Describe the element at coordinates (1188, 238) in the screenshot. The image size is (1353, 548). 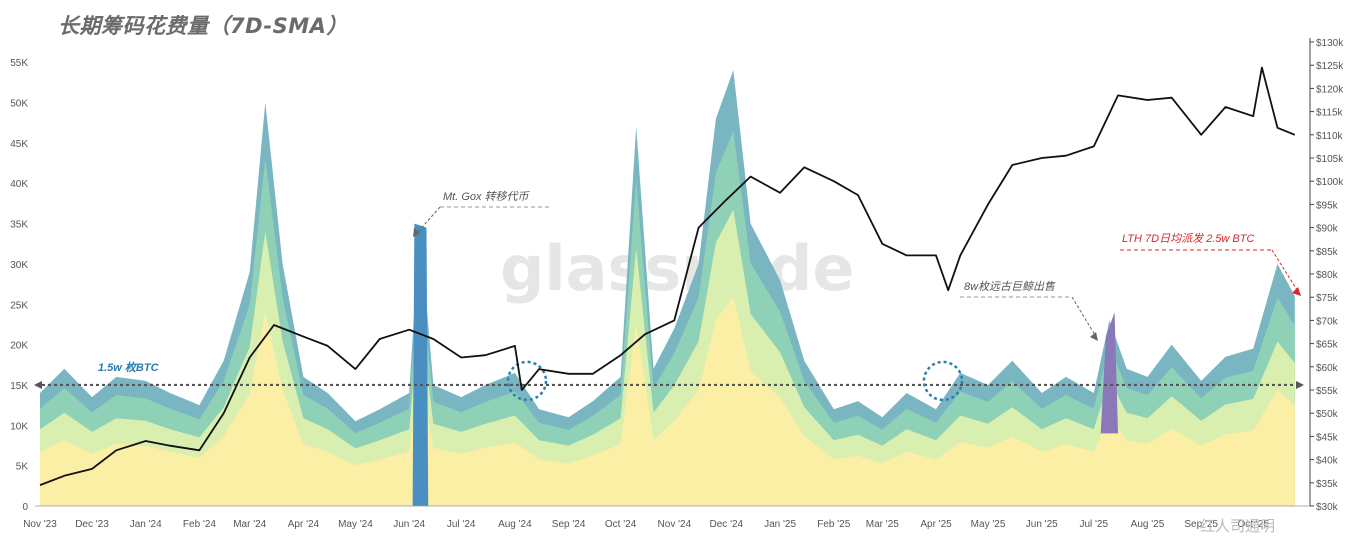
I see `lth-annotation: LTH 7D日均派发 2.5w BTC` at that location.